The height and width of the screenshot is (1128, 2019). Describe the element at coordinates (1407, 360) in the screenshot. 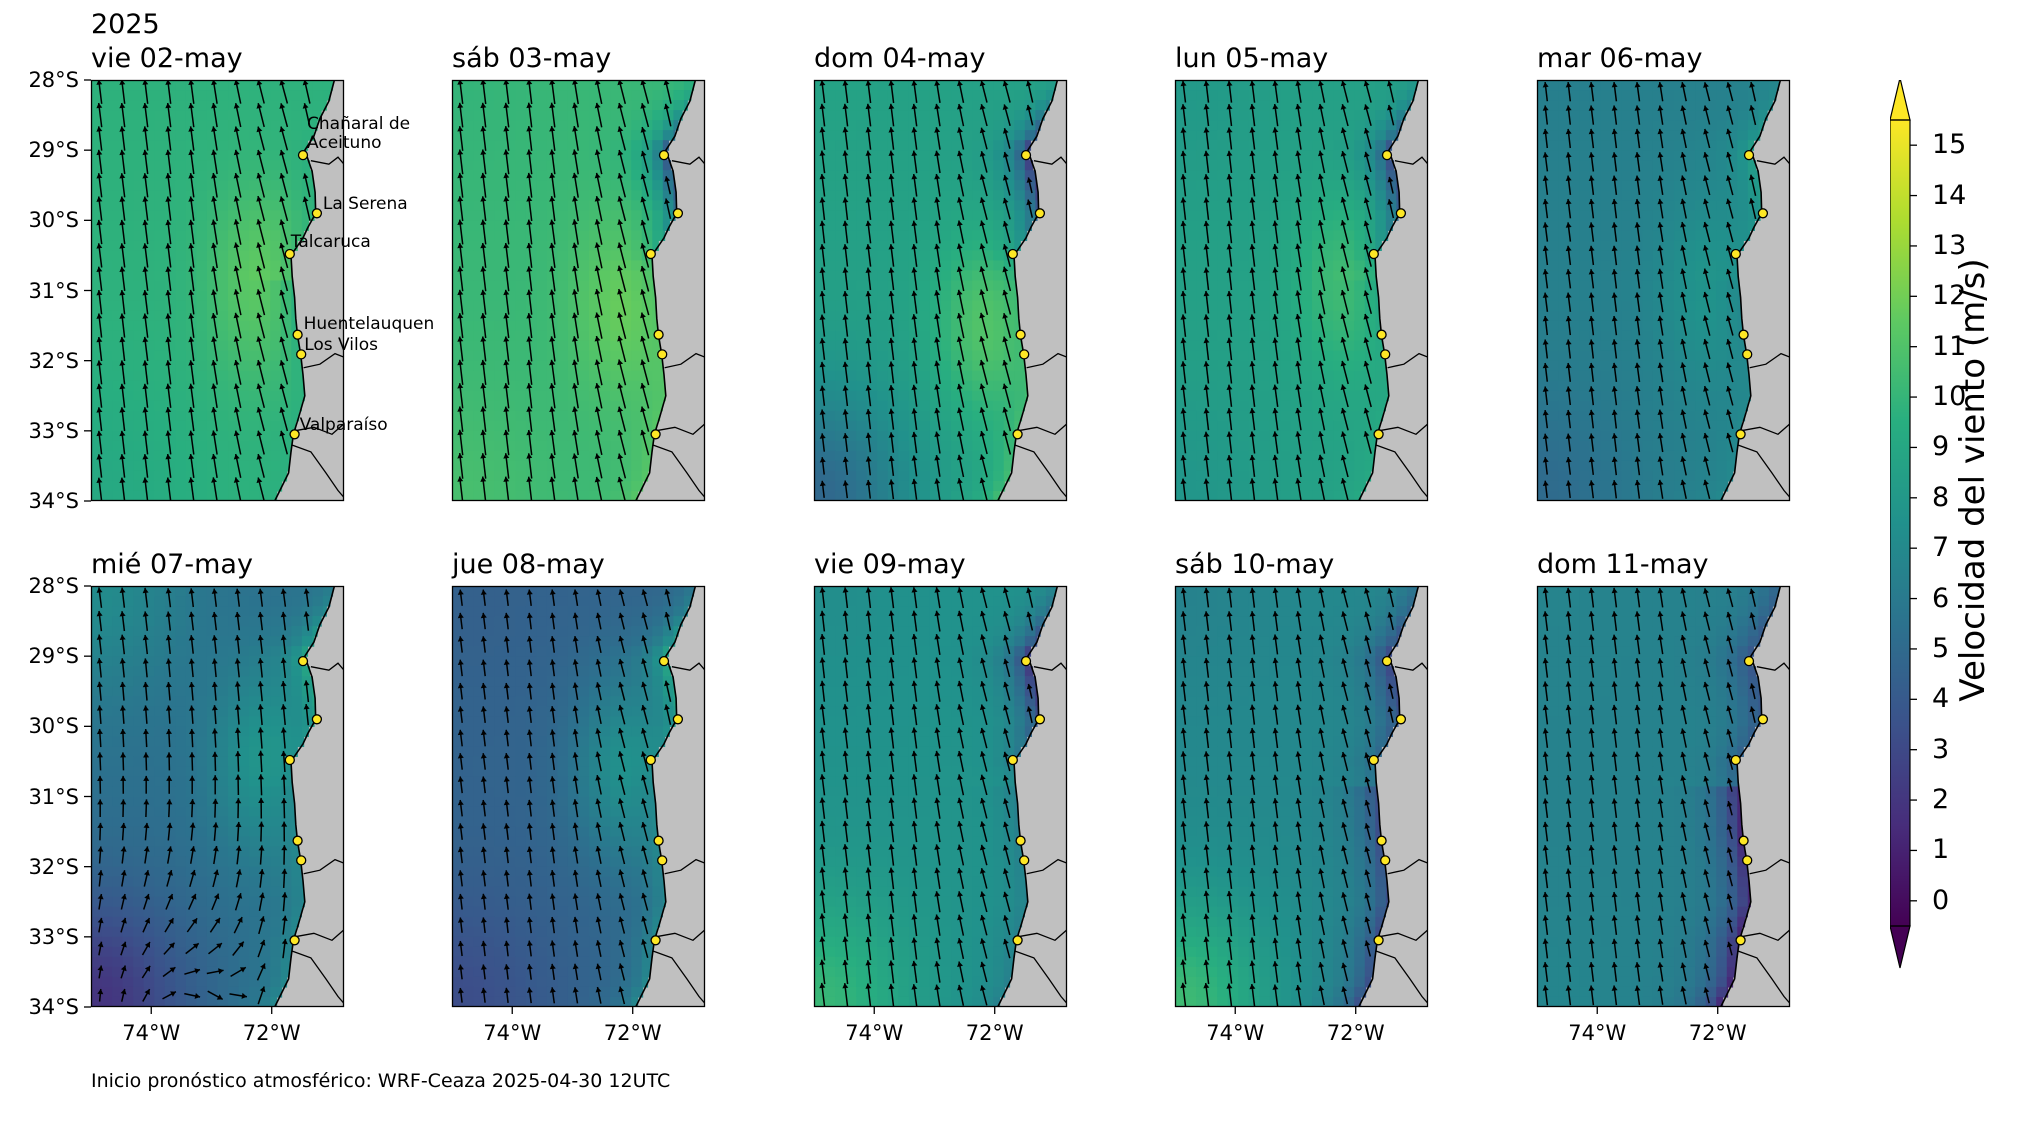

I see `region-border` at that location.